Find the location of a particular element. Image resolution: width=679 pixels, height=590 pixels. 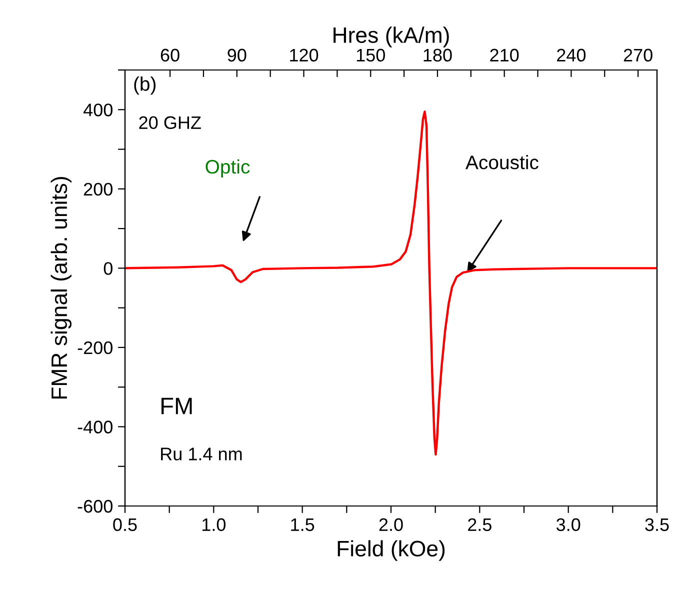

annotation: 20 GHZ is located at coordinates (170, 123).